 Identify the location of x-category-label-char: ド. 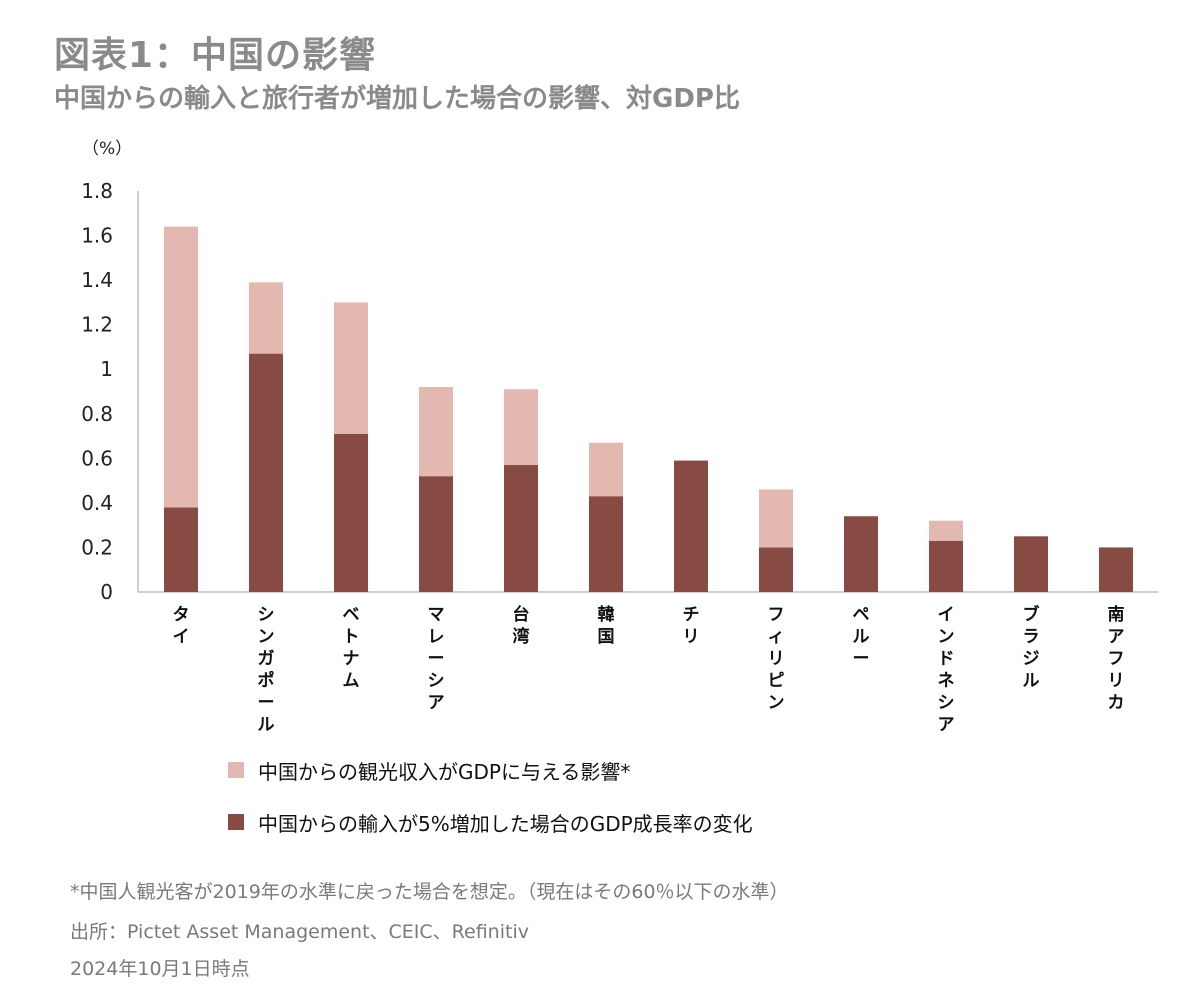
(946, 659).